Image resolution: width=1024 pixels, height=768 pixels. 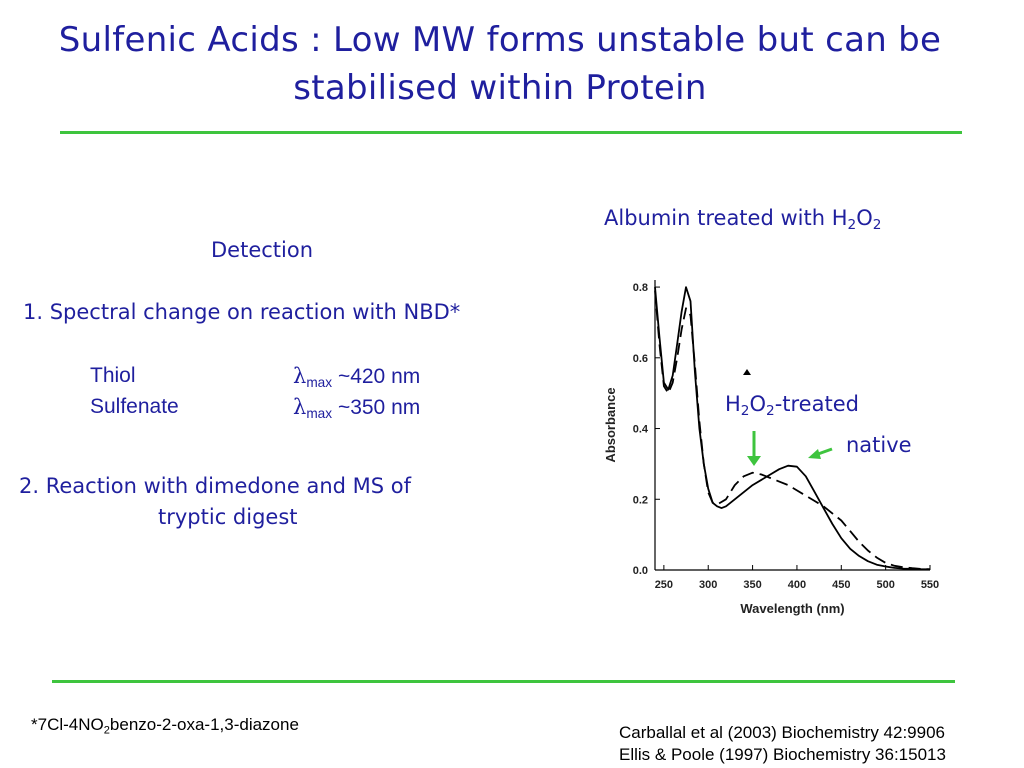 I want to click on annotation-arrows, so click(x=788, y=417).